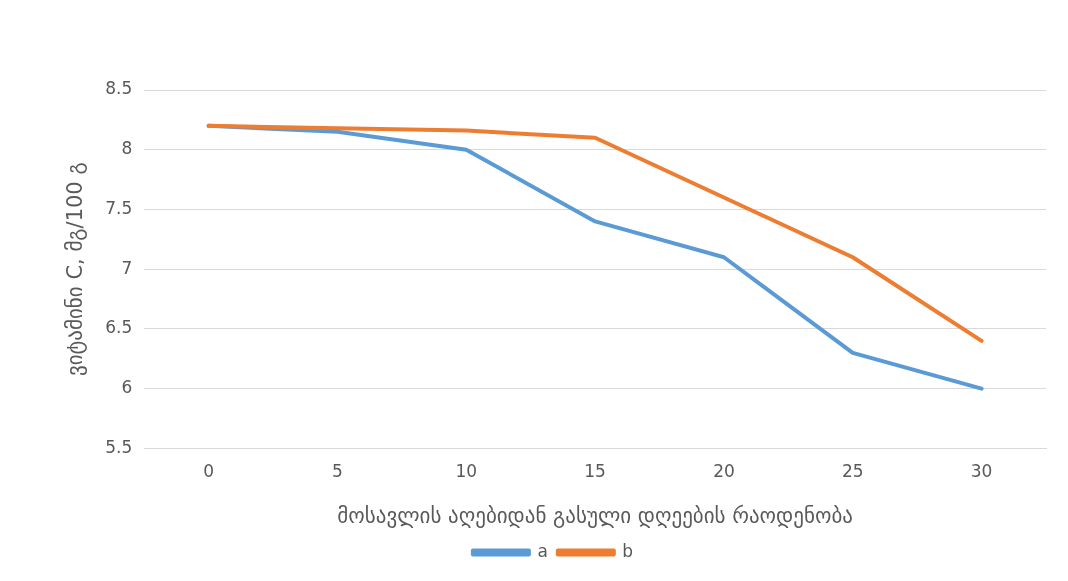 The width and height of the screenshot is (1068, 581). I want to click on x-tick-label: 10, so click(466, 471).